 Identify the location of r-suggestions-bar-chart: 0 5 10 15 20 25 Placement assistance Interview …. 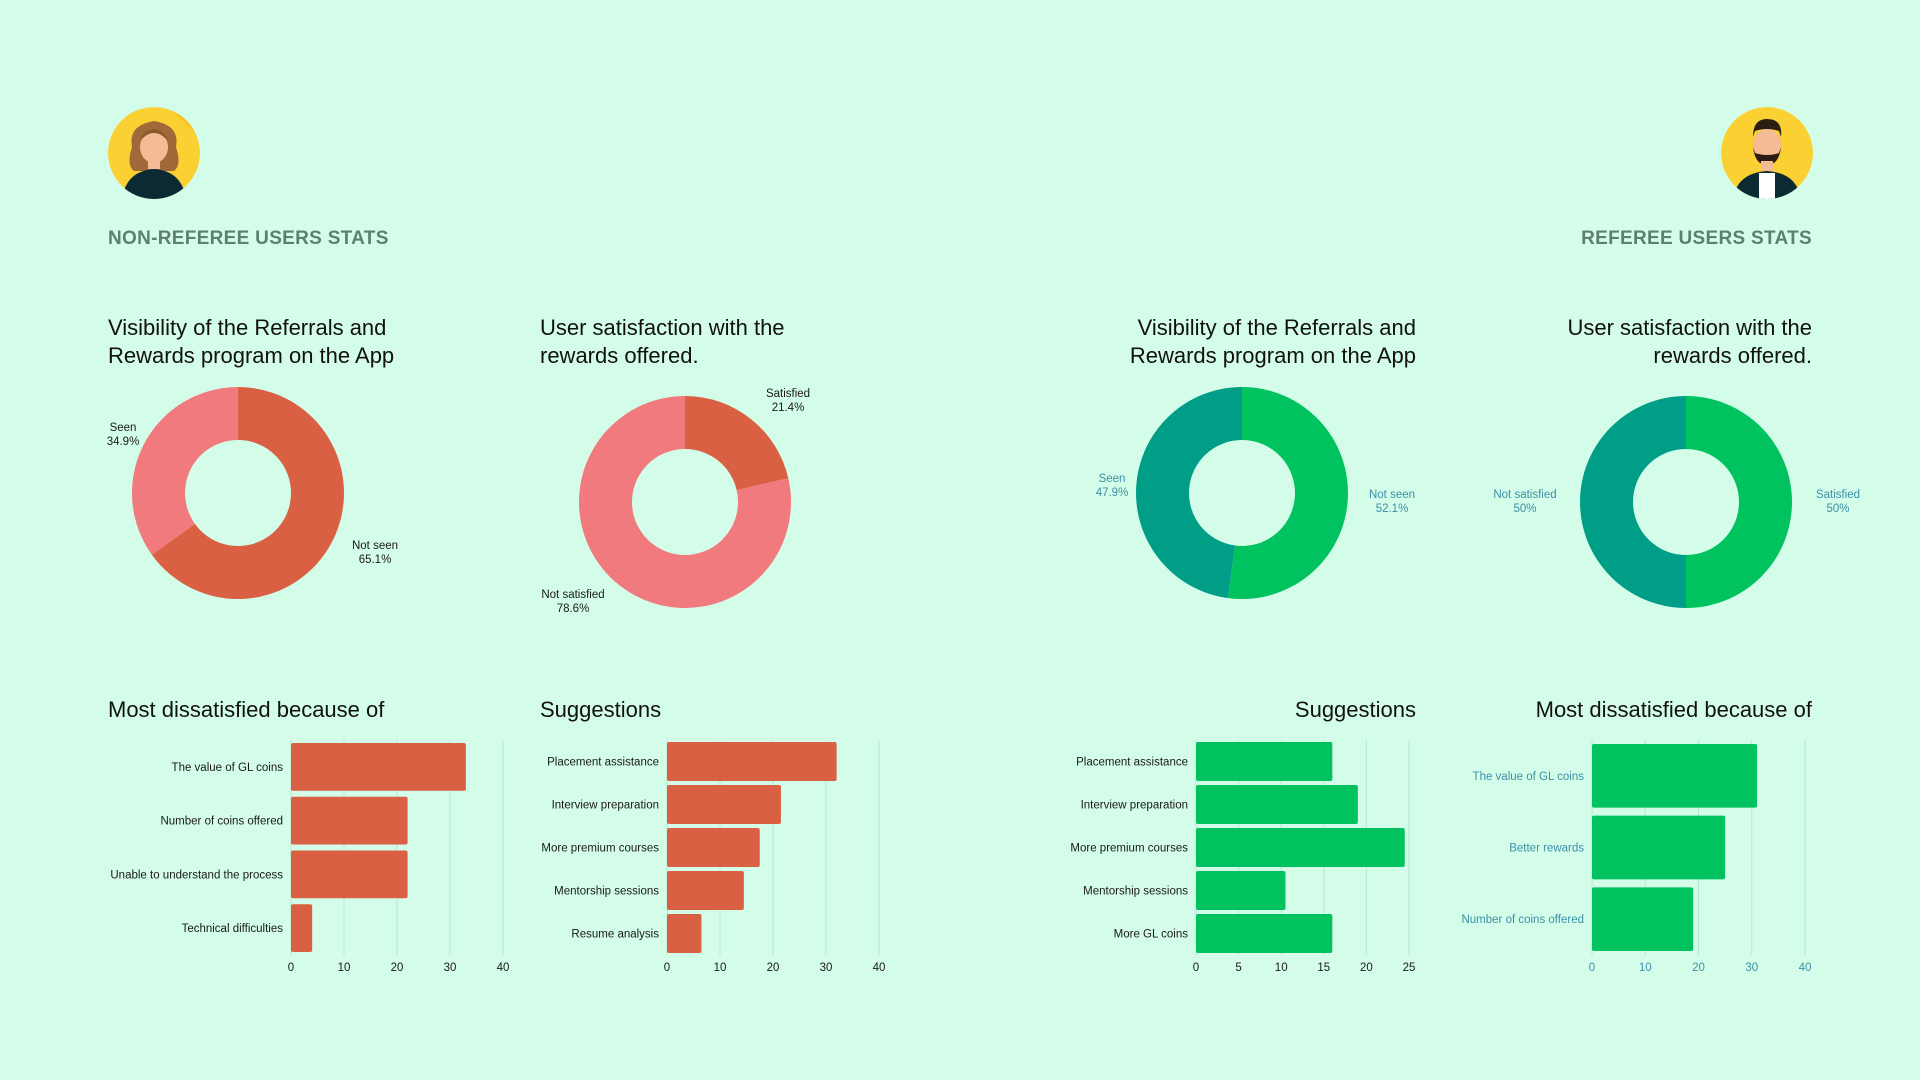
(1243, 857).